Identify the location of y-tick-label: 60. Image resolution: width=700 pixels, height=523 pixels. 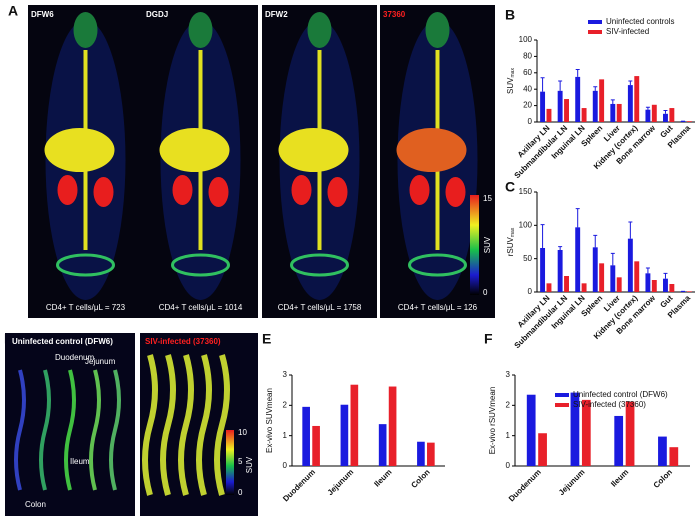
(527, 72).